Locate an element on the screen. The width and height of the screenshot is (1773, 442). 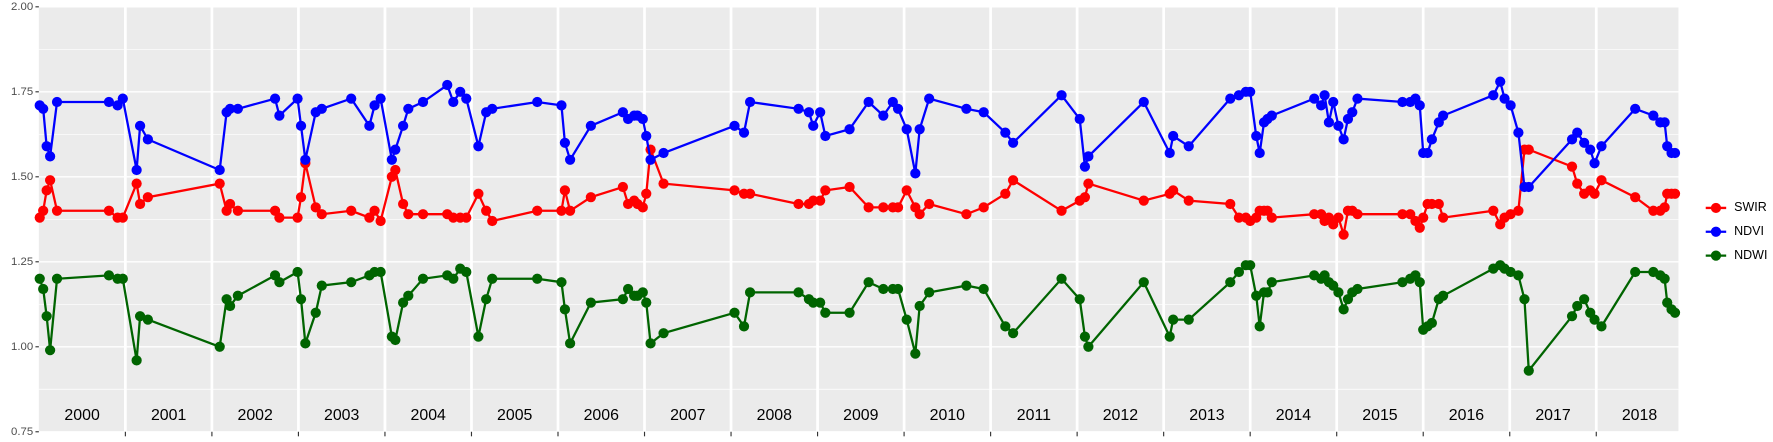
year-label: 2002 is located at coordinates (255, 415).